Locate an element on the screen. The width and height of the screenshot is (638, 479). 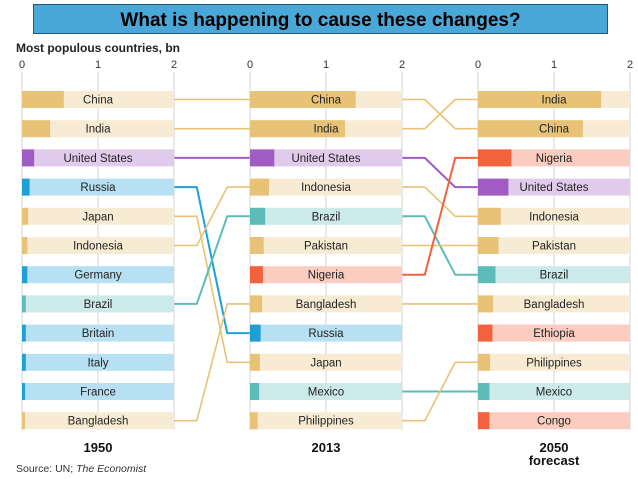
bar-mexico-2013 is located at coordinates (255, 391).